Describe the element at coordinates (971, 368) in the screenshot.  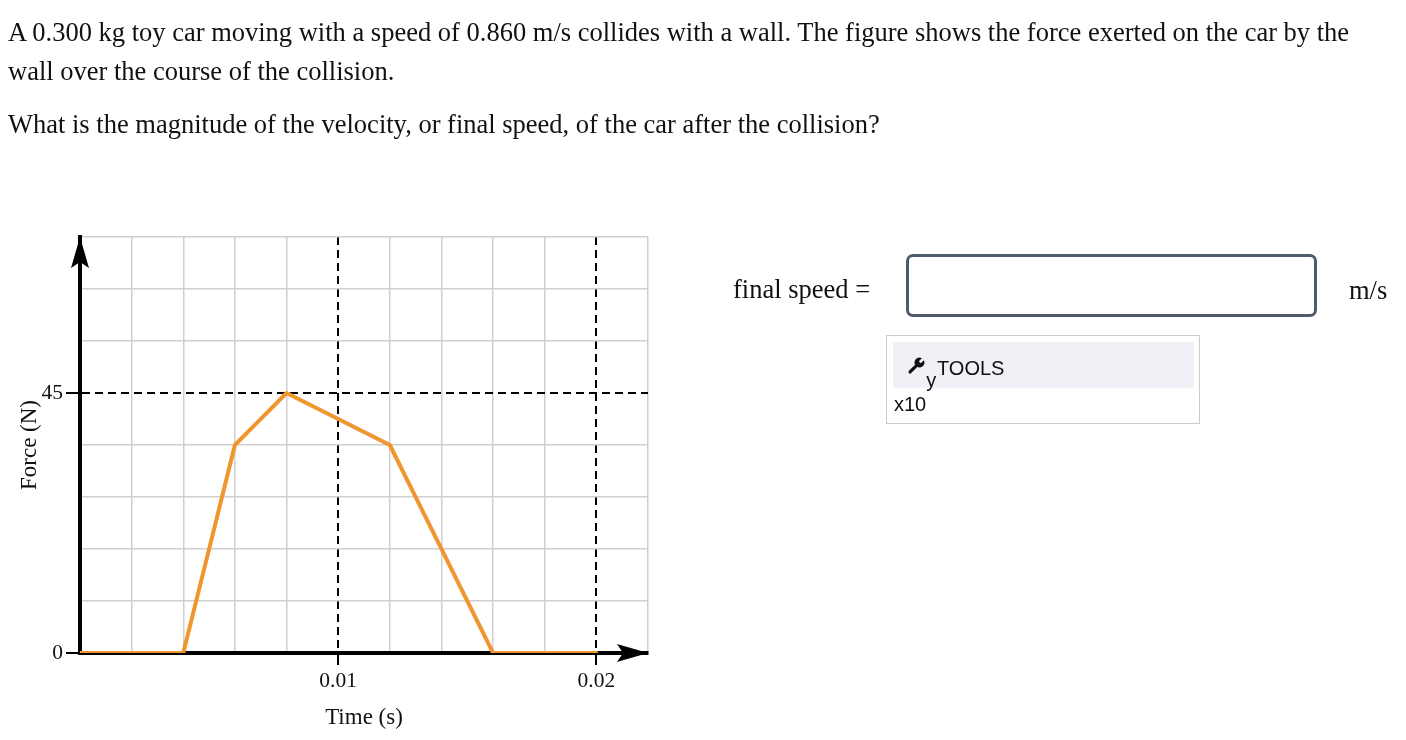
I see `text: TOOLS` at that location.